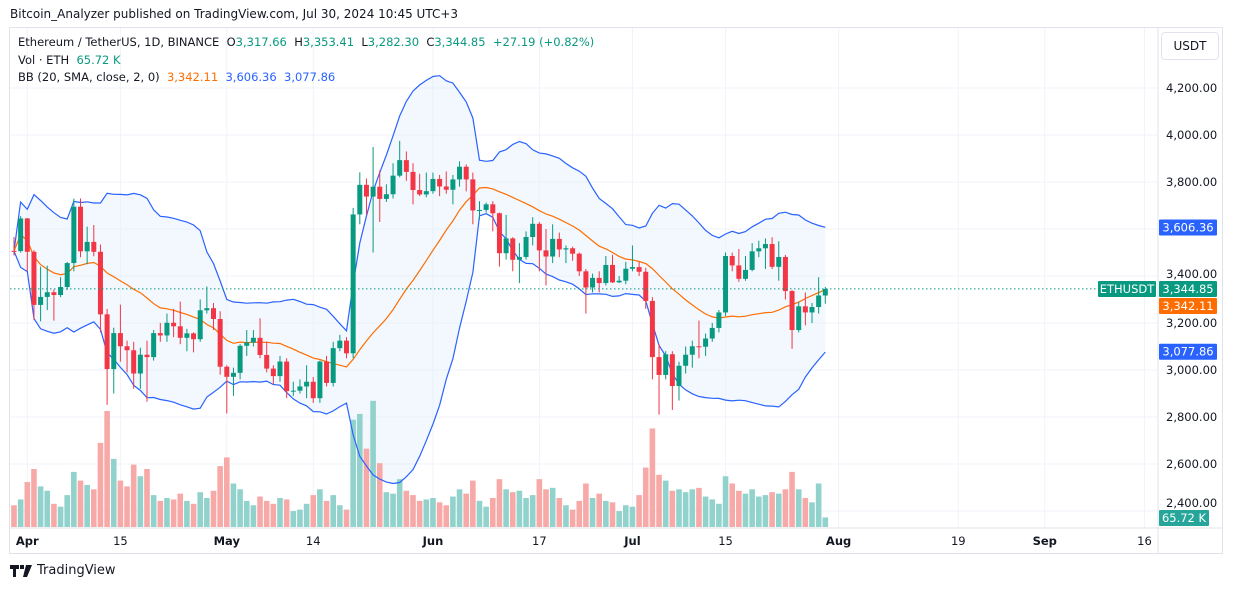 The width and height of the screenshot is (1233, 590). I want to click on tradingview-logo: TradingView, so click(63, 570).